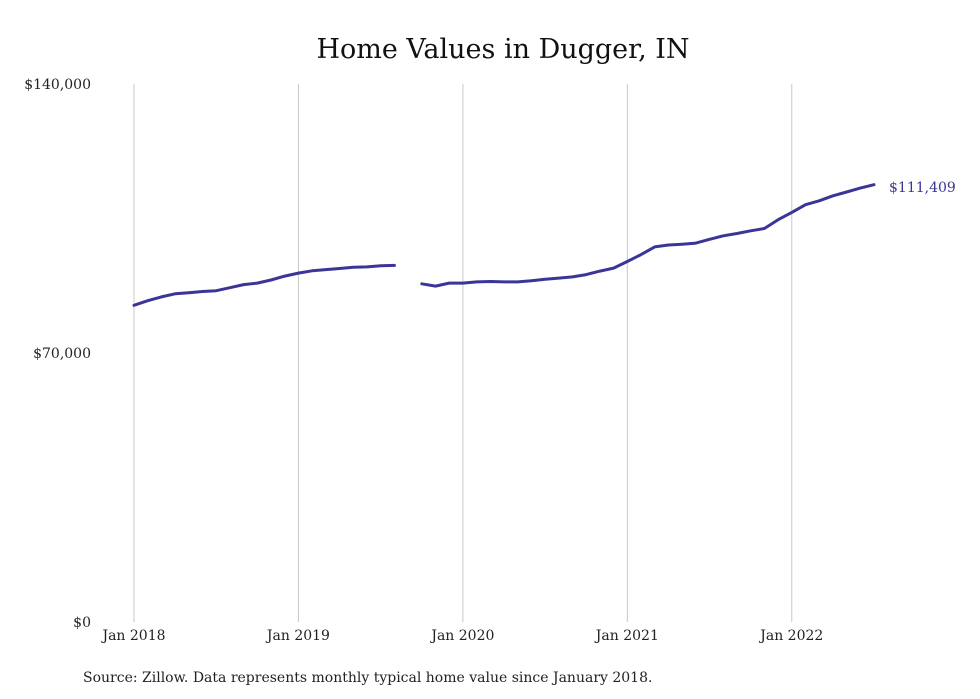 The height and width of the screenshot is (699, 980). What do you see at coordinates (922, 188) in the screenshot?
I see `end-value-label: $111,409` at bounding box center [922, 188].